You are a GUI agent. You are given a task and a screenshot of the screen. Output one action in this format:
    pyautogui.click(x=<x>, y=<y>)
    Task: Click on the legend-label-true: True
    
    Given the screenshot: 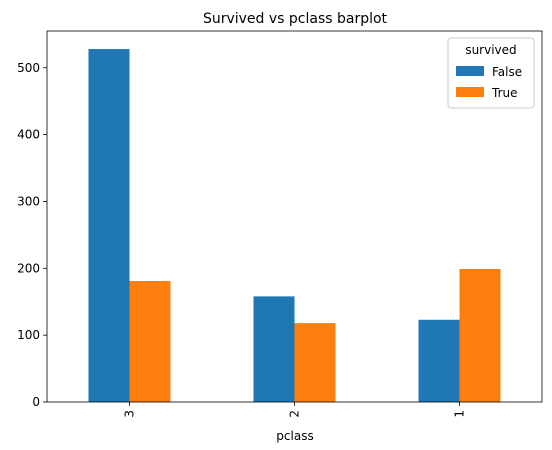 What is the action you would take?
    pyautogui.click(x=504, y=93)
    